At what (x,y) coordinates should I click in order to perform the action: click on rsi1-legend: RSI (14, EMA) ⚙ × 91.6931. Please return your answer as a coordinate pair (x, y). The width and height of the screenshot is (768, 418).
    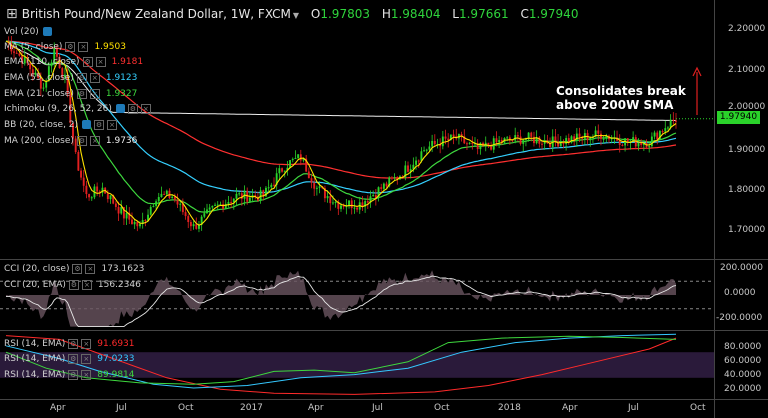
    Looking at the image, I should click on (69, 344).